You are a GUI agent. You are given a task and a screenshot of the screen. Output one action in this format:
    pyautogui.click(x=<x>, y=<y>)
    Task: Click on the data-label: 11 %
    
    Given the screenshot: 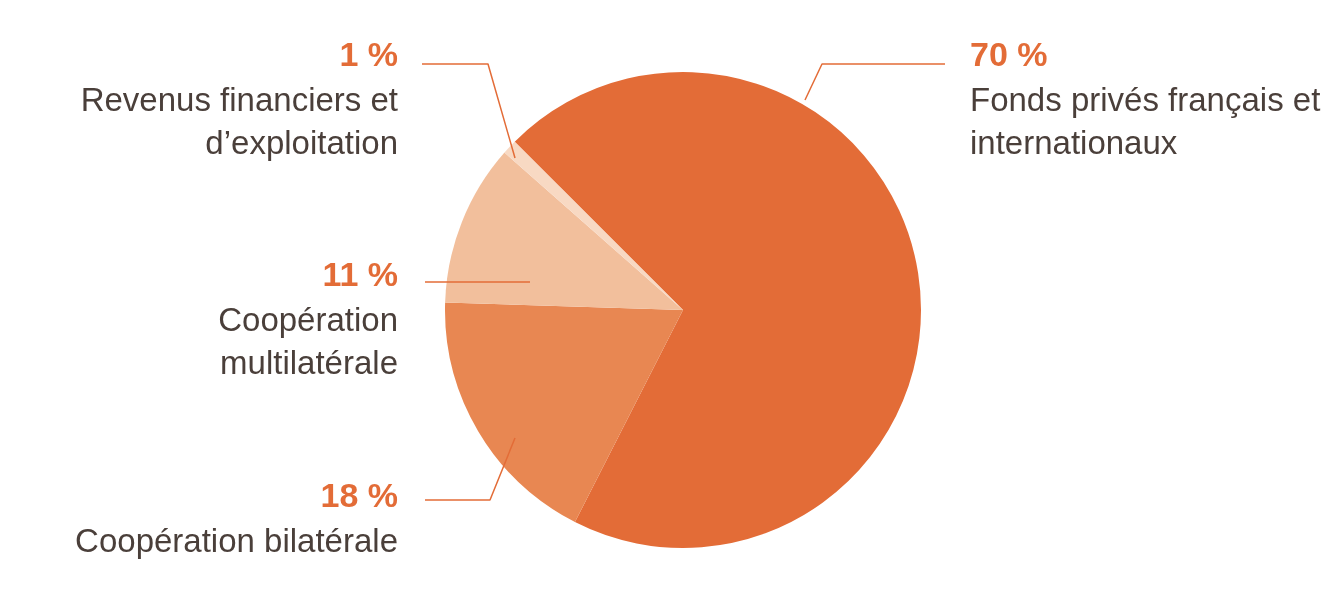 What is the action you would take?
    pyautogui.click(x=360, y=274)
    